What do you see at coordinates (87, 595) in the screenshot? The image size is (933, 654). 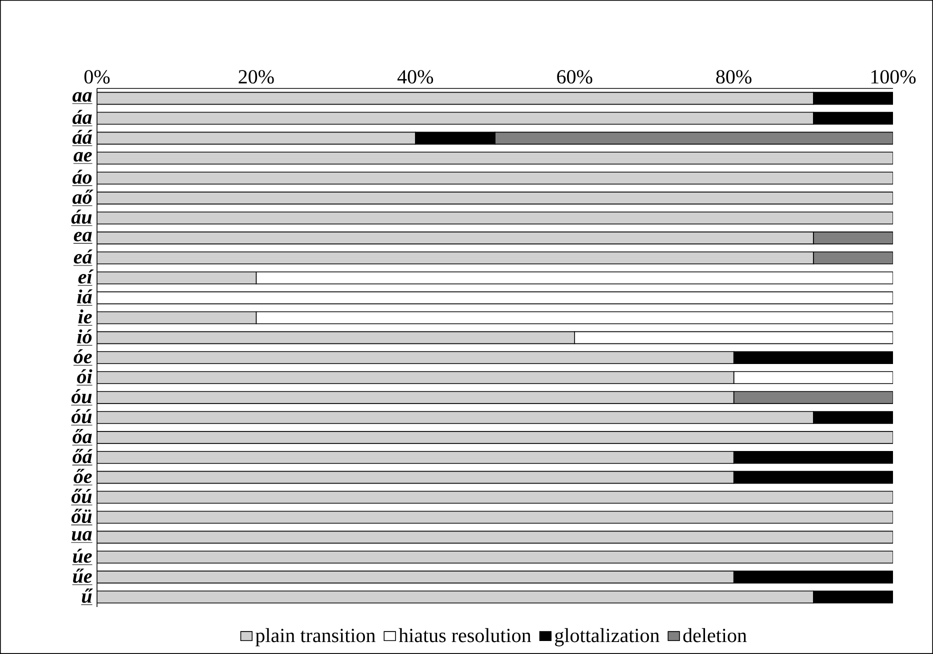 I see `y-tick-label: ű` at bounding box center [87, 595].